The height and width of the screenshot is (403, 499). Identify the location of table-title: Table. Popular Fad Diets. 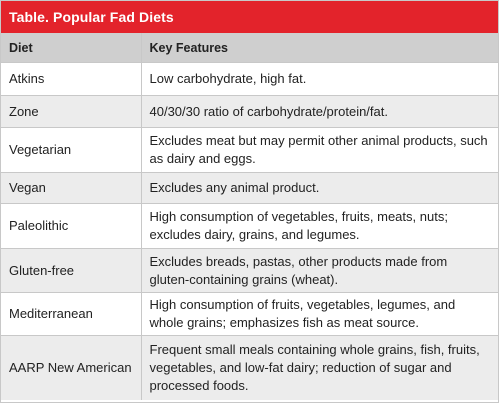
(249, 17).